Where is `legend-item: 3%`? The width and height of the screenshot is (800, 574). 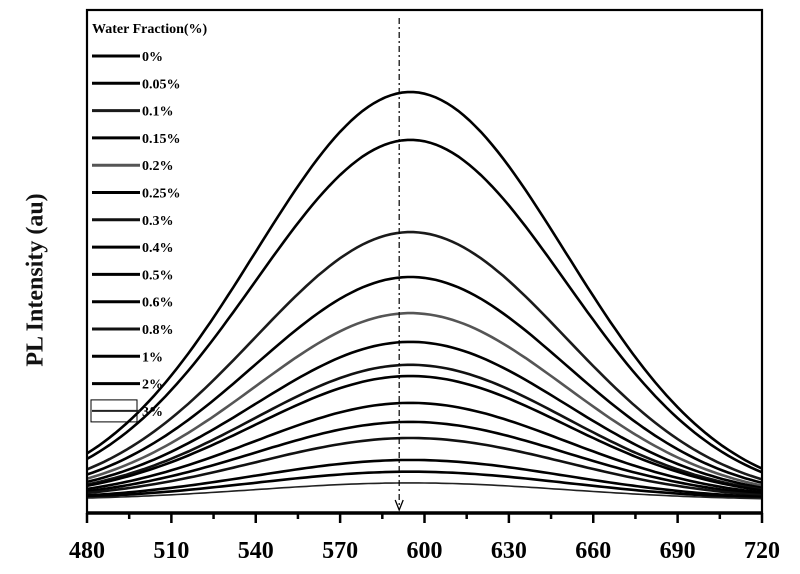 legend-item: 3% is located at coordinates (126, 411).